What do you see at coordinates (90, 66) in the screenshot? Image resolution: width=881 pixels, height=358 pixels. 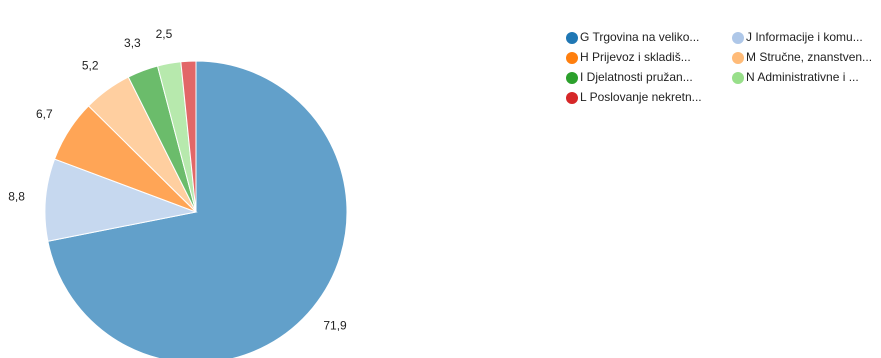 I see `data-label: 5,2` at bounding box center [90, 66].